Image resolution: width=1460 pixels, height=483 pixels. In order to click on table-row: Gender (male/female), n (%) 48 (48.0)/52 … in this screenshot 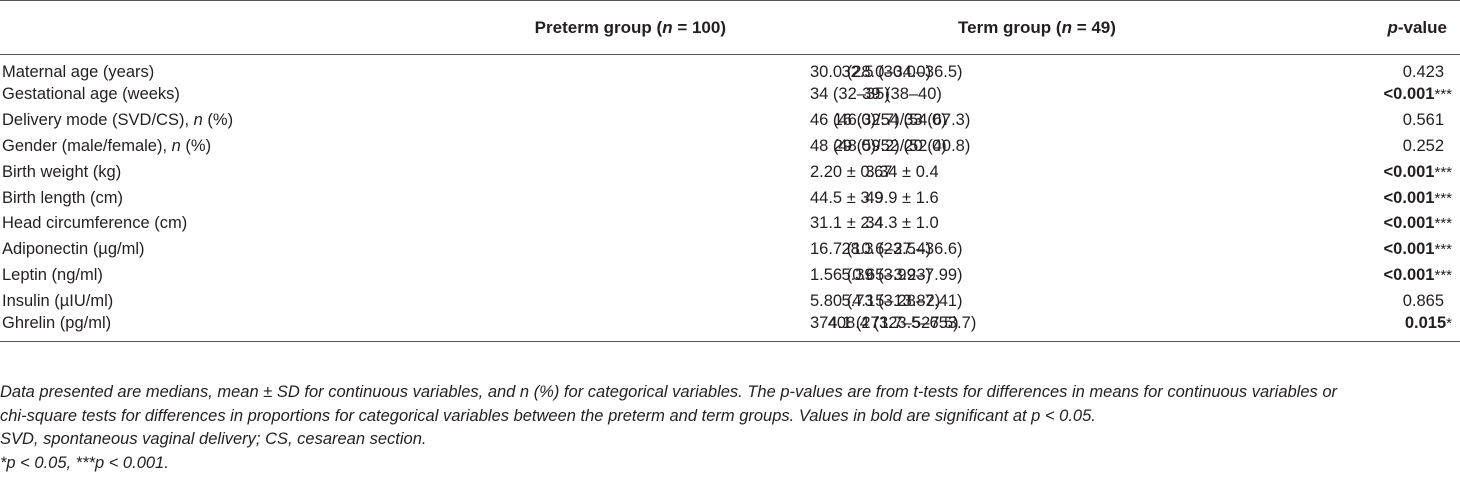, I will do `click(730, 147)`.